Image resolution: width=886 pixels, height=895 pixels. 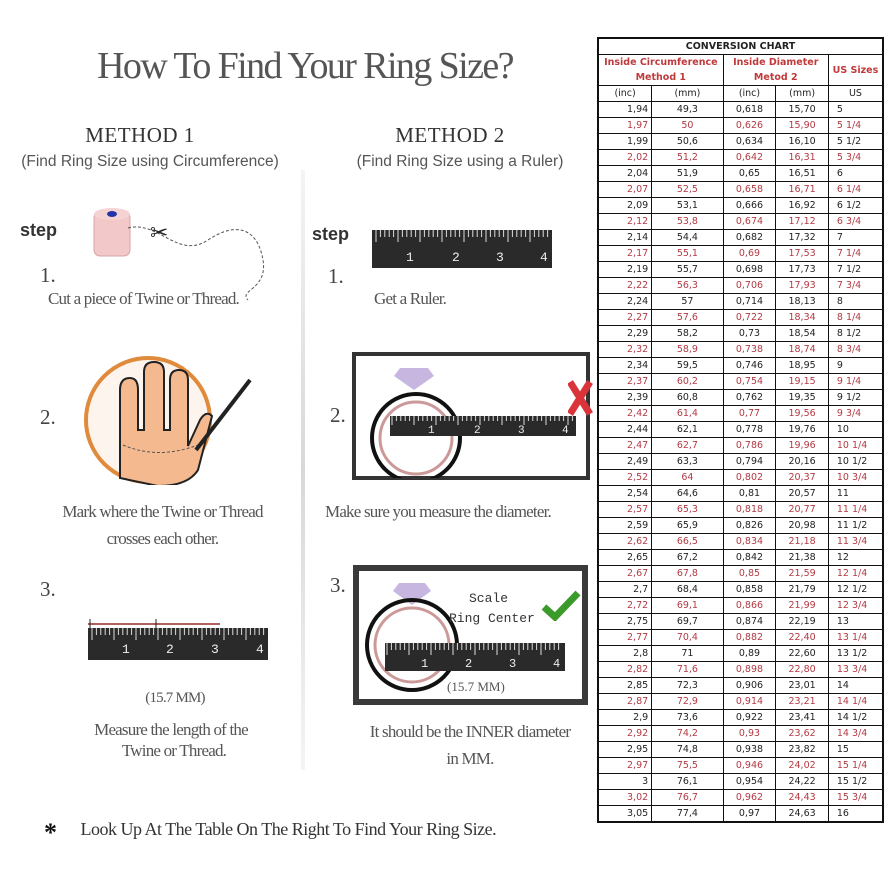 I want to click on ring-inner-diameter-box: 1 2 3 4 Scale Ring Center (15.7 MM), so click(x=470, y=635).